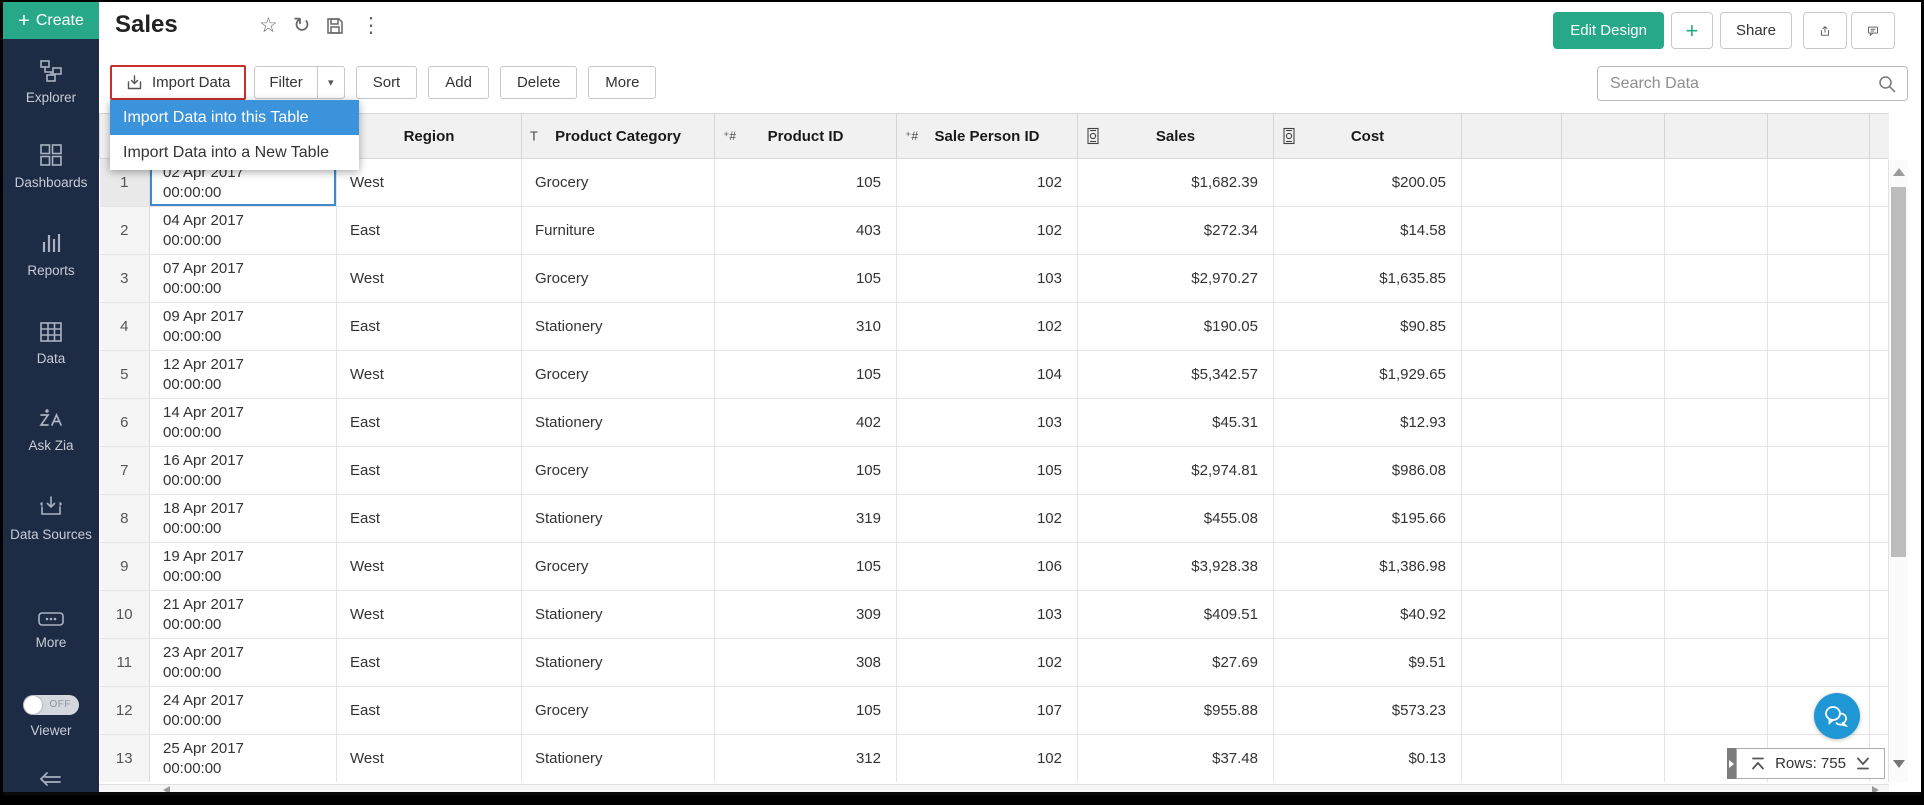 The height and width of the screenshot is (805, 1924). I want to click on sidebar-item-ask-zia: Ask Zia, so click(51, 430).